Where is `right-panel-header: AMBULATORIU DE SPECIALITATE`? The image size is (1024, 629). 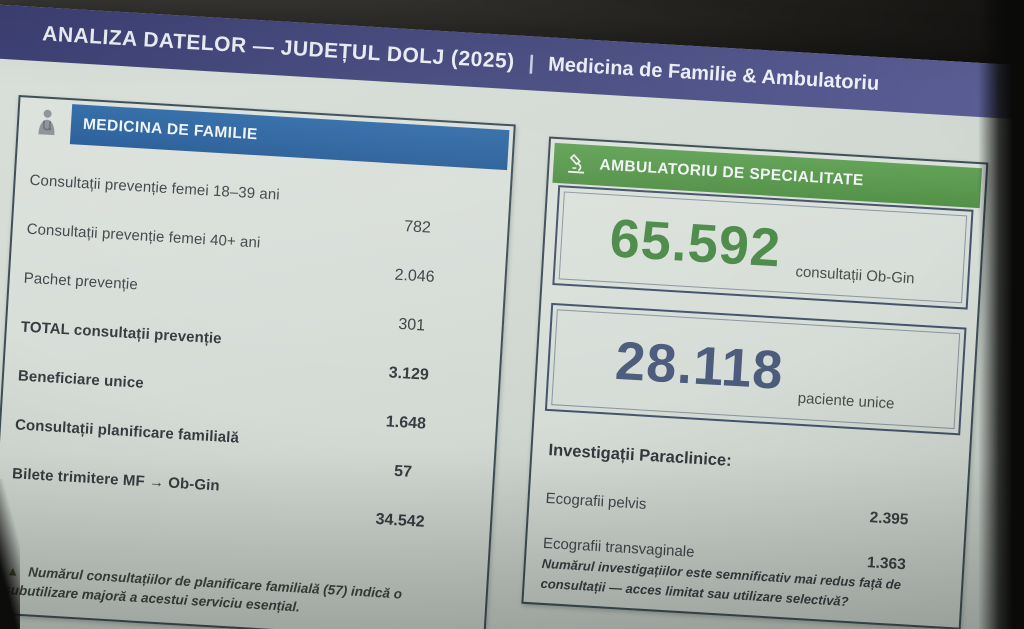
right-panel-header: AMBULATORIU DE SPECIALITATE is located at coordinates (767, 175).